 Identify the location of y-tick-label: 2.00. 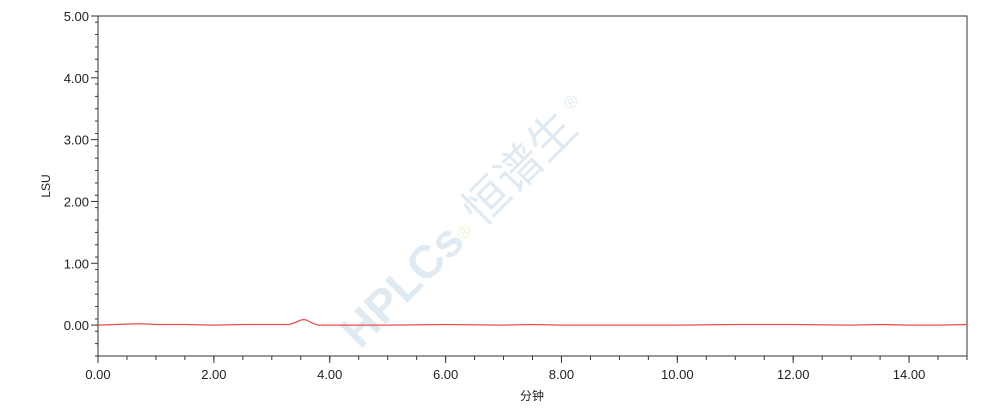
(76, 201).